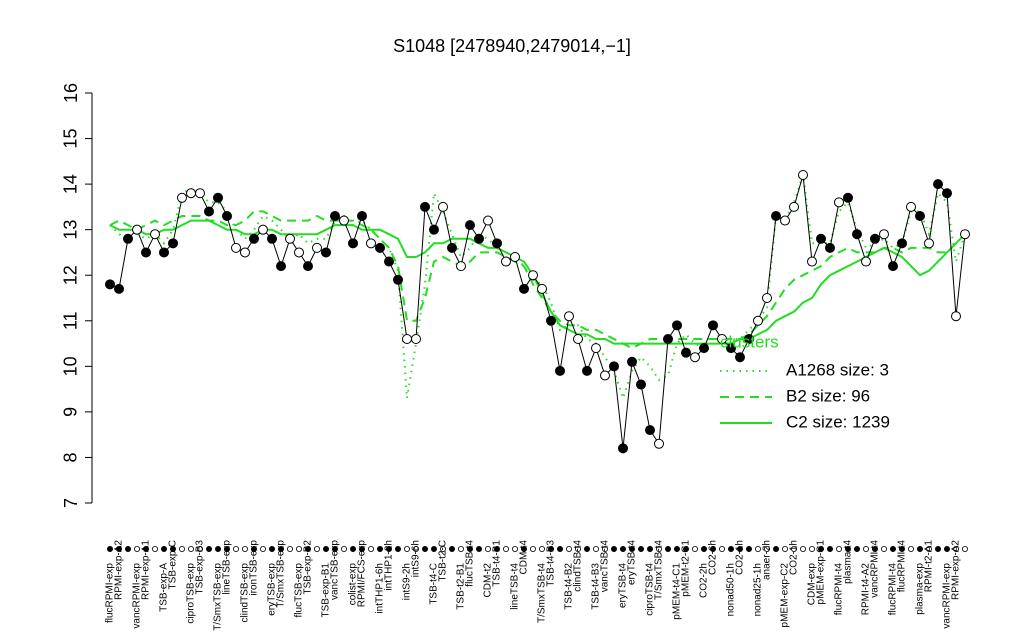  What do you see at coordinates (704, 580) in the screenshot?
I see `x-tick-label: CO2-2h` at bounding box center [704, 580].